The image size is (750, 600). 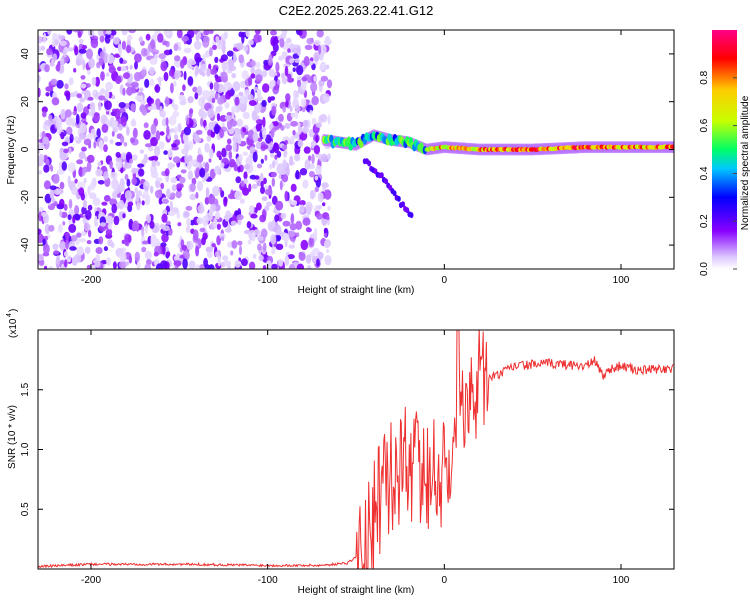 I want to click on band-mark, so click(x=350, y=146).